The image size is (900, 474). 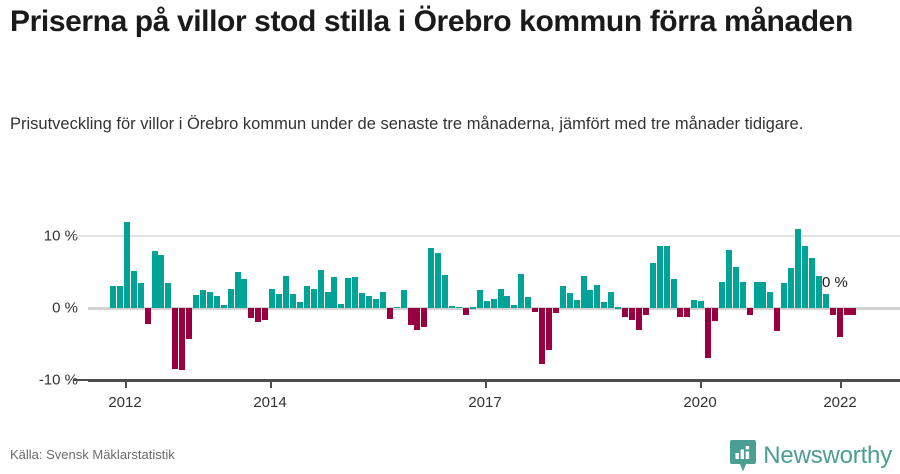 What do you see at coordinates (811, 456) in the screenshot?
I see `brand-logo: Newsworthy` at bounding box center [811, 456].